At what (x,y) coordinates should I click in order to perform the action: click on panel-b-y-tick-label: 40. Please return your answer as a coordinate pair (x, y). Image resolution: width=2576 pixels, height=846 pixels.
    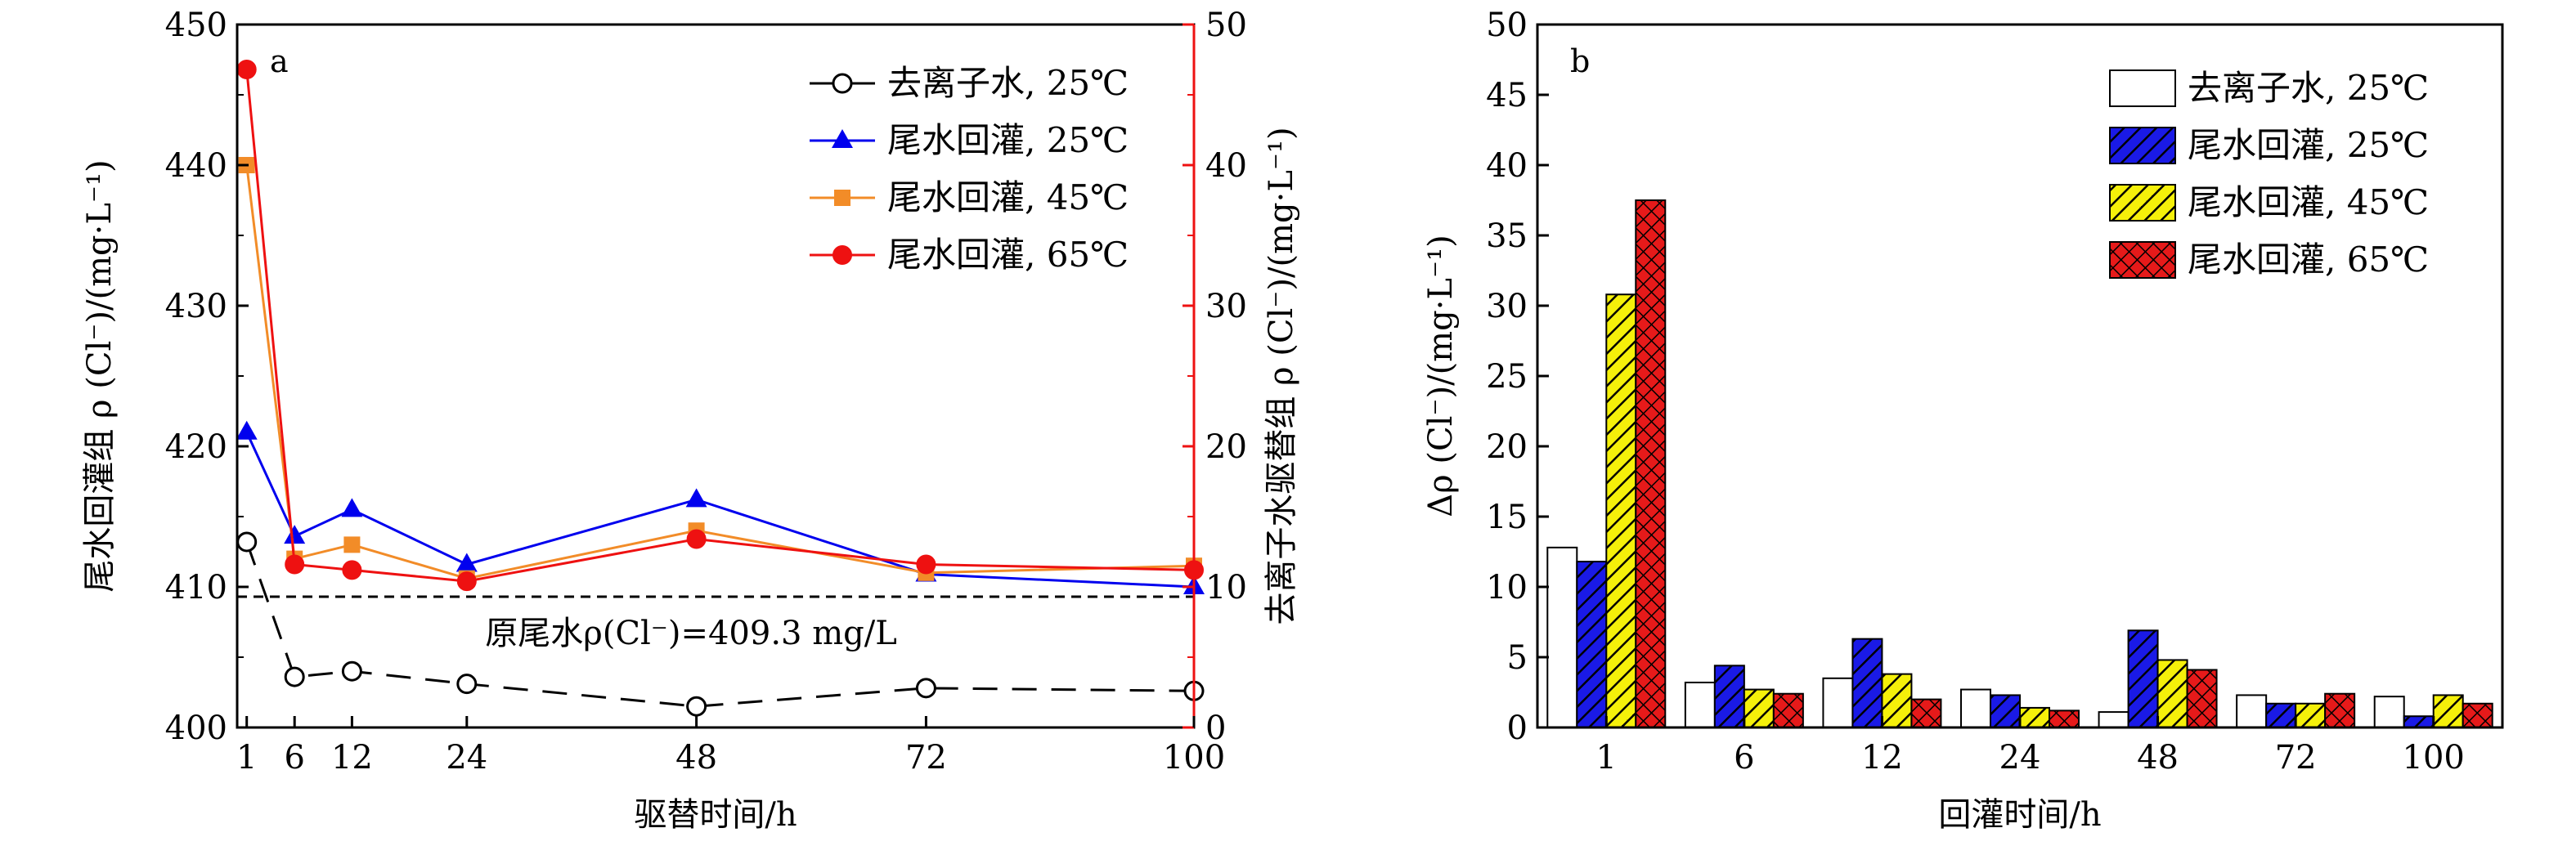
    Looking at the image, I should click on (1507, 166).